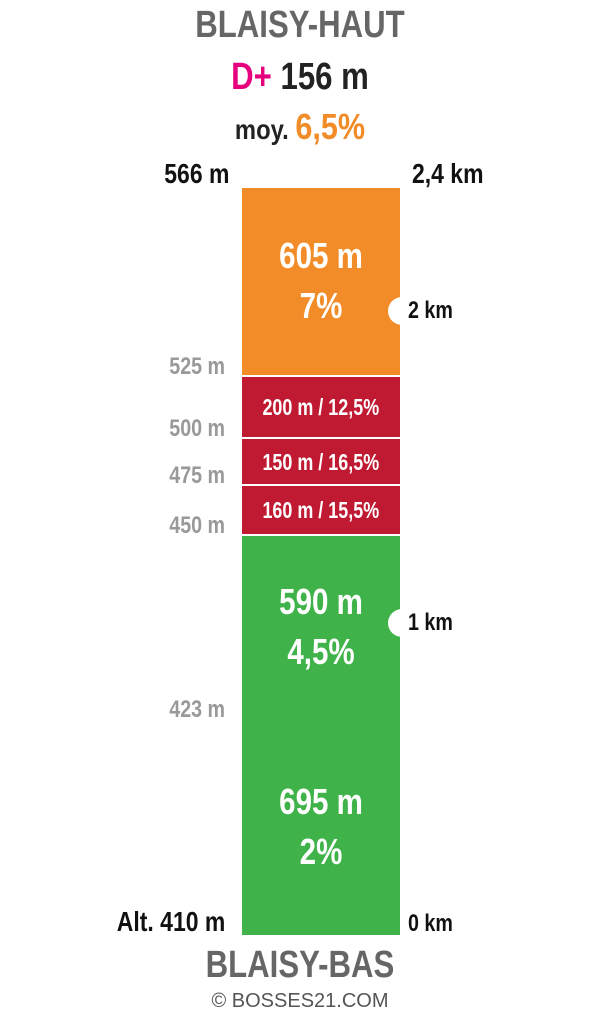  What do you see at coordinates (321, 602) in the screenshot?
I see `segment-distance-label: 590 m` at bounding box center [321, 602].